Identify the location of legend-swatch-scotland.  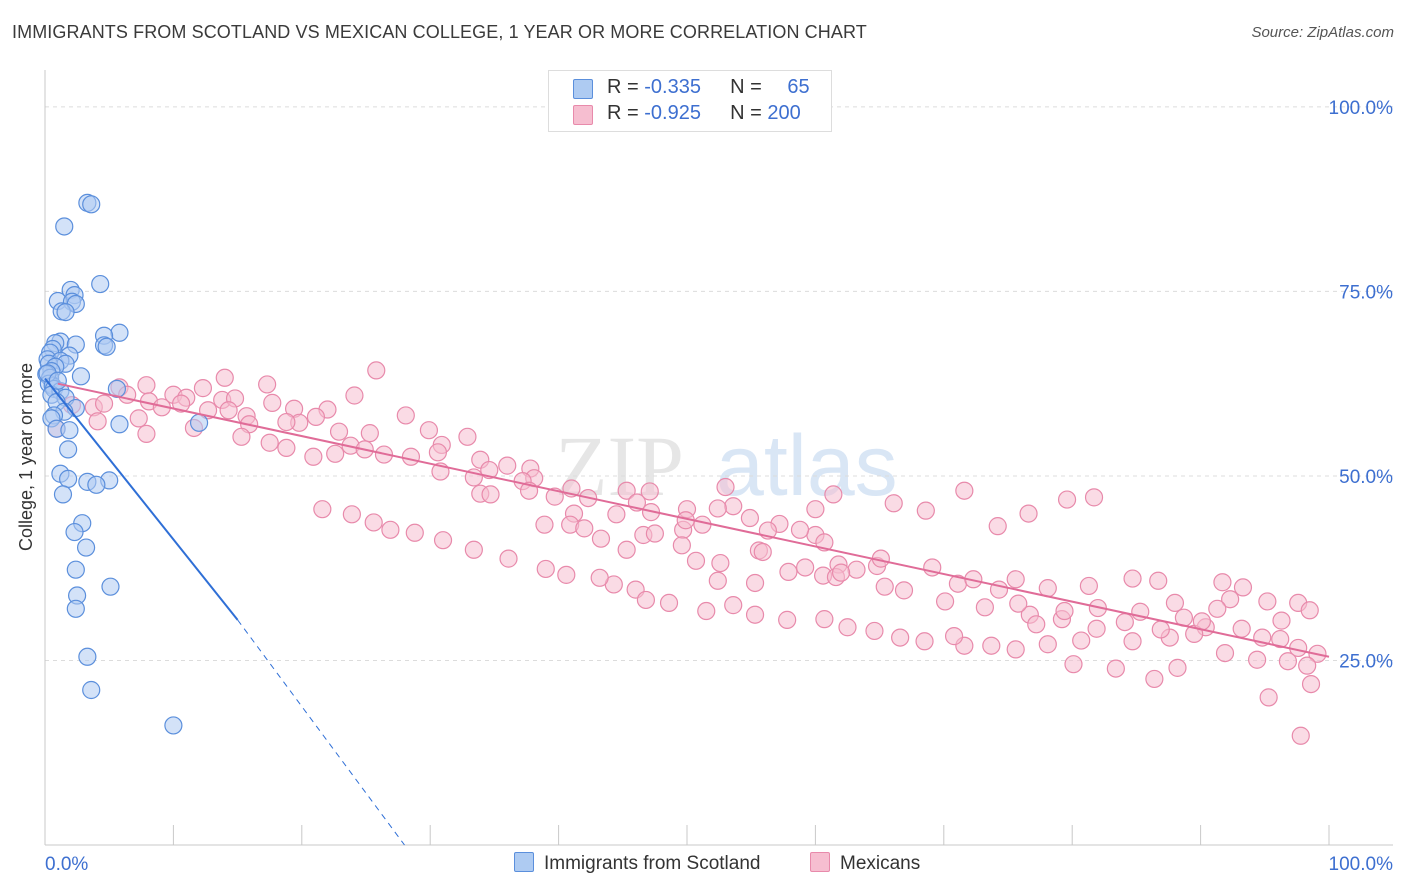
(583, 89).